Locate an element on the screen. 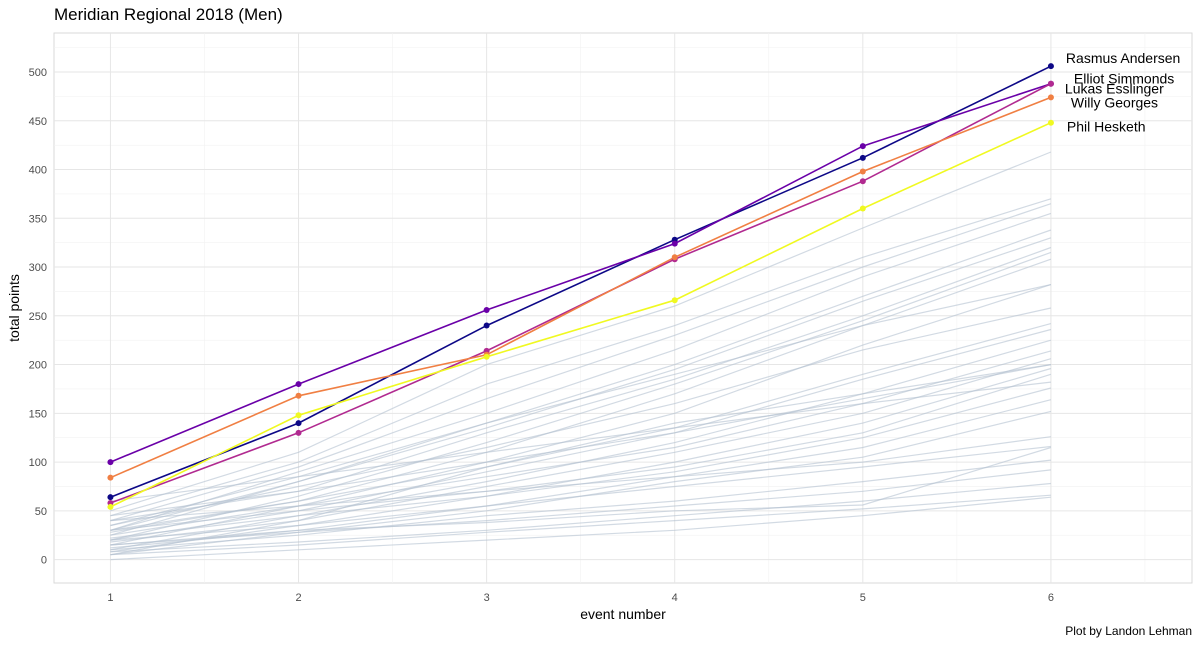 This screenshot has width=1200, height=645. y-axis-title: total points is located at coordinates (14, 308).